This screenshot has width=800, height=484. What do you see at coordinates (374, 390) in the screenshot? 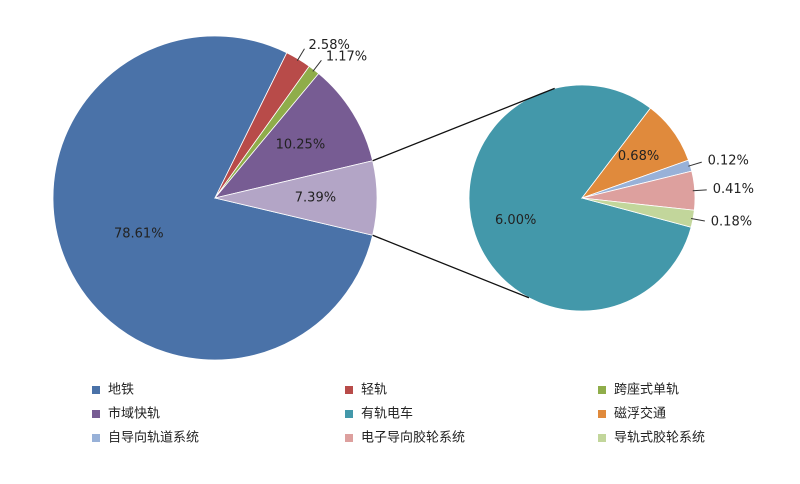
I see `legend-label: 轻轨` at bounding box center [374, 390].